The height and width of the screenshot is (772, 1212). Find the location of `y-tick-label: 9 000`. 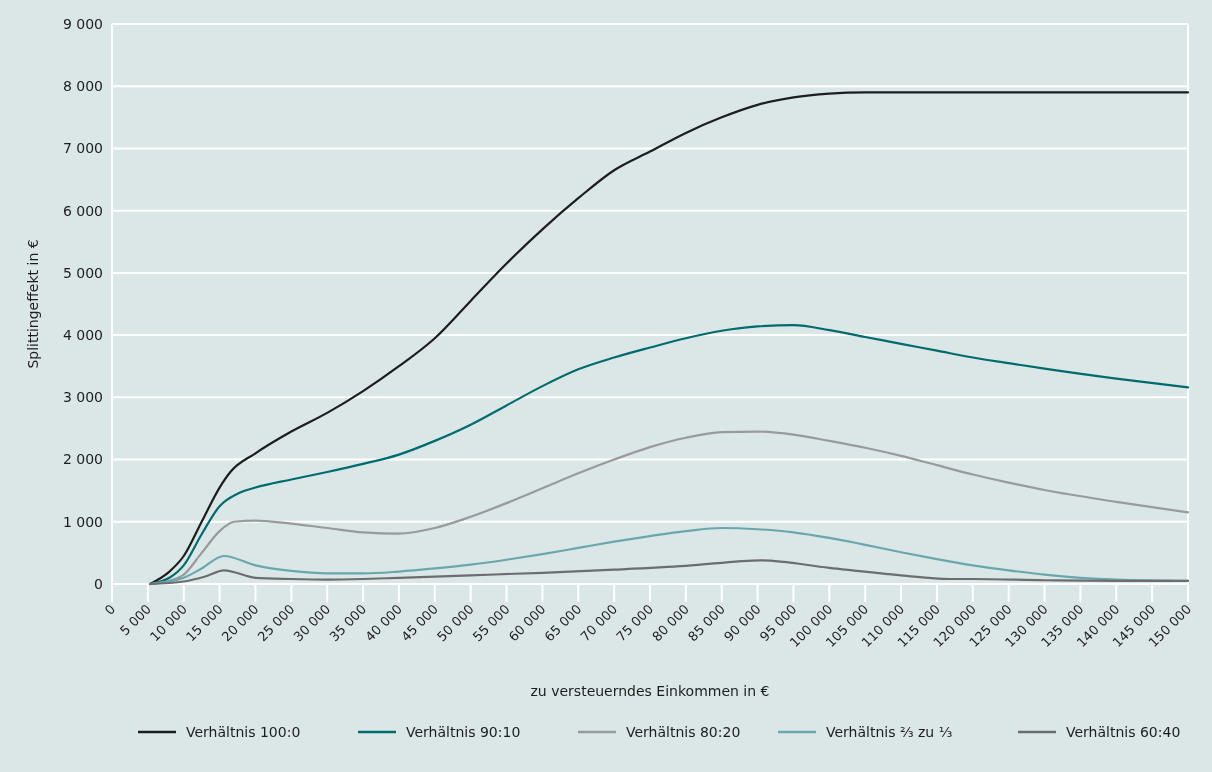

y-tick-label: 9 000 is located at coordinates (82, 23).